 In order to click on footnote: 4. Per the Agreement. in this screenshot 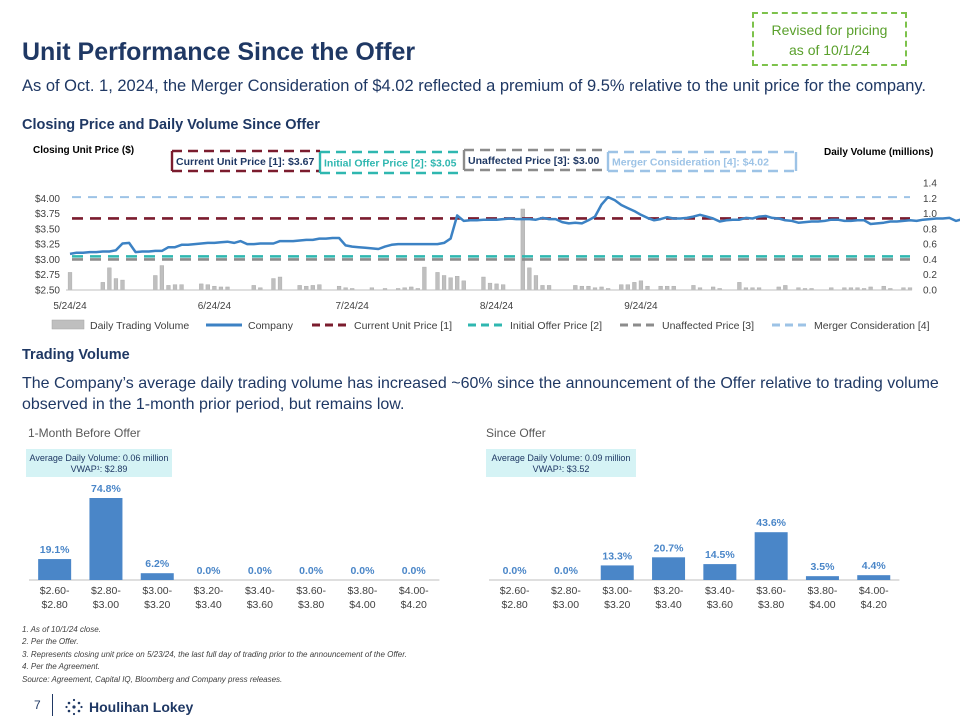, I will do `click(61, 667)`.